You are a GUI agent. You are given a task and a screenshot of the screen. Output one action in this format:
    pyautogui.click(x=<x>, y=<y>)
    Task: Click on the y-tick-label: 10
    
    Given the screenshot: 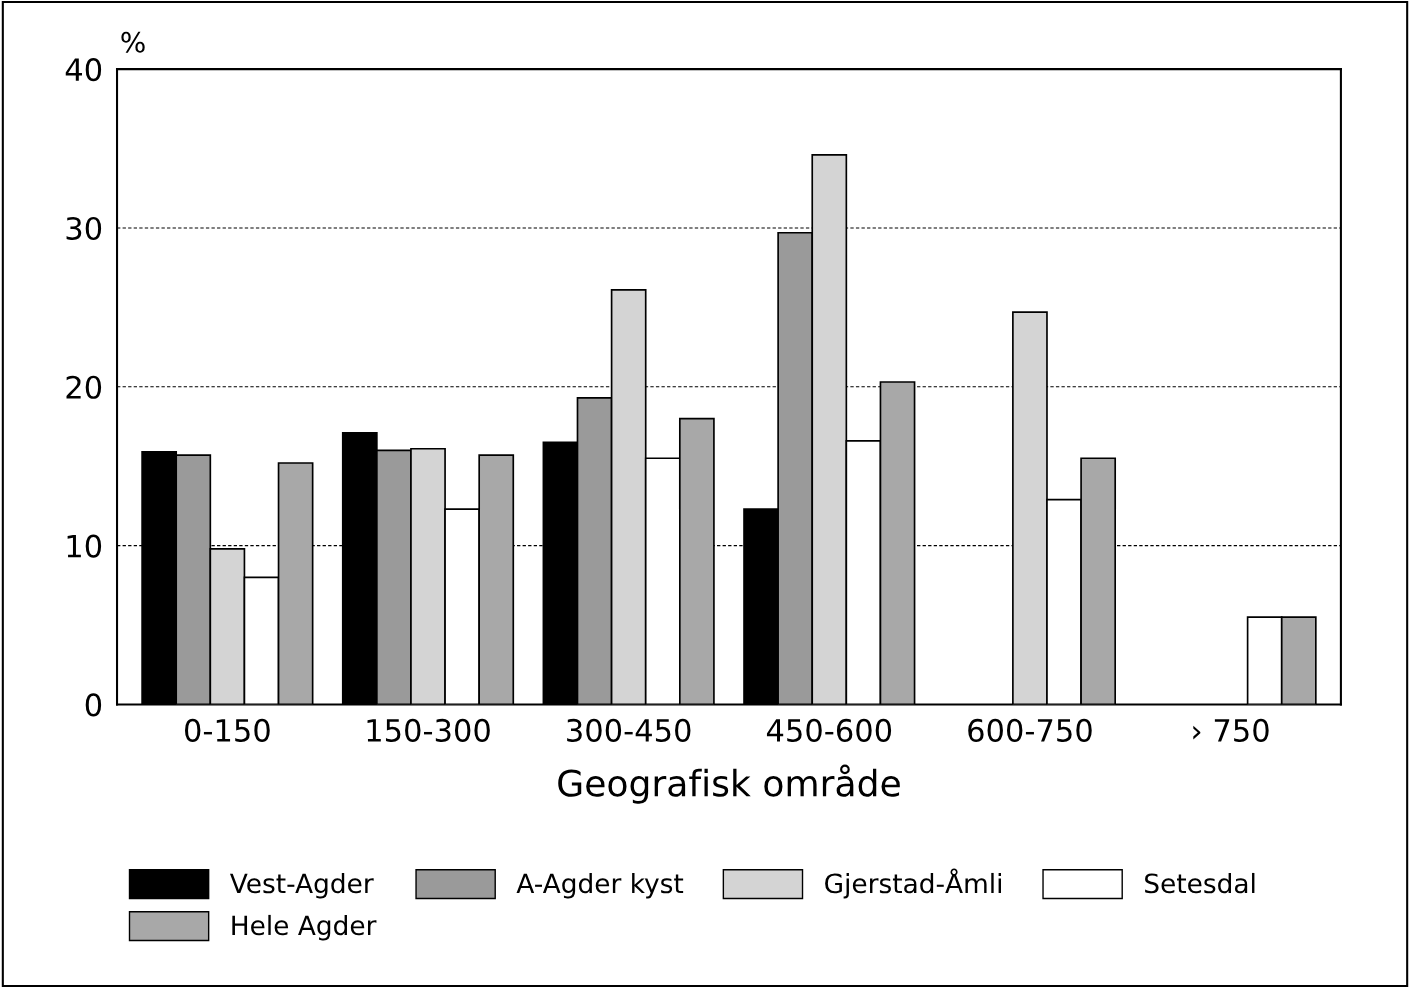 What is the action you would take?
    pyautogui.click(x=84, y=546)
    